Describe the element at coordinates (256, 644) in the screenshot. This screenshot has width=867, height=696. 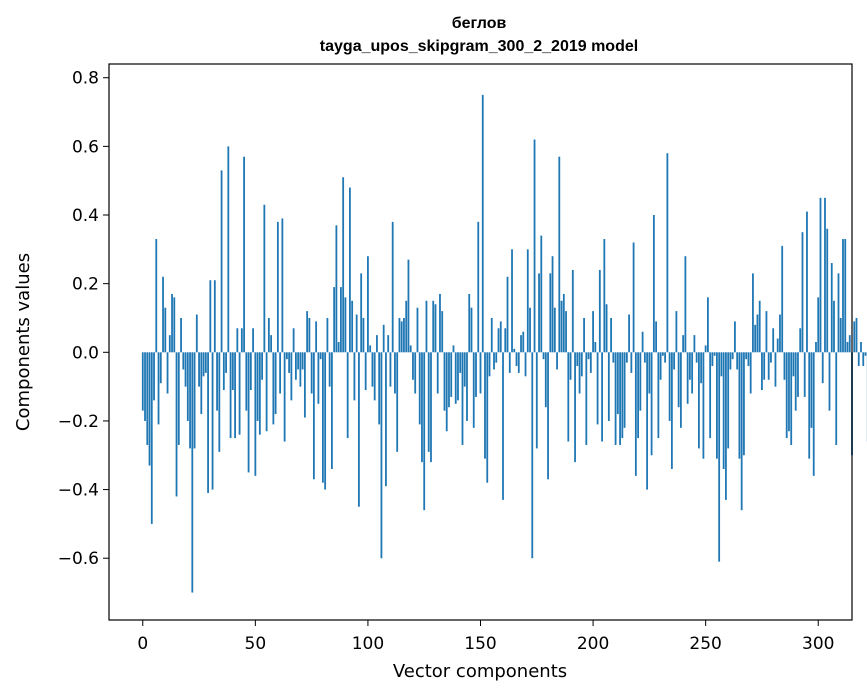
I see `x-tick-label: 50` at that location.